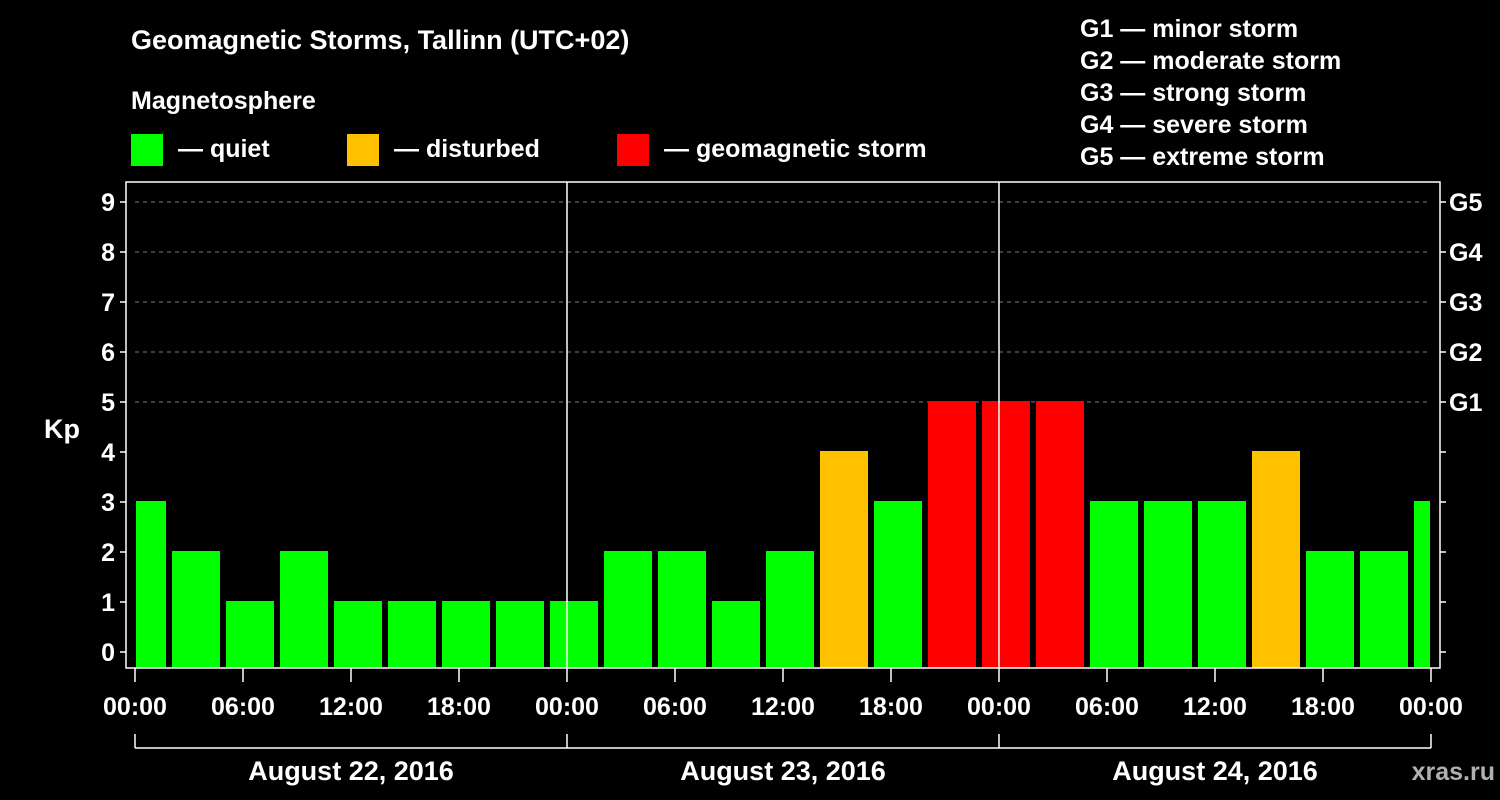  What do you see at coordinates (108, 453) in the screenshot?
I see `y-tick-label: 4` at bounding box center [108, 453].